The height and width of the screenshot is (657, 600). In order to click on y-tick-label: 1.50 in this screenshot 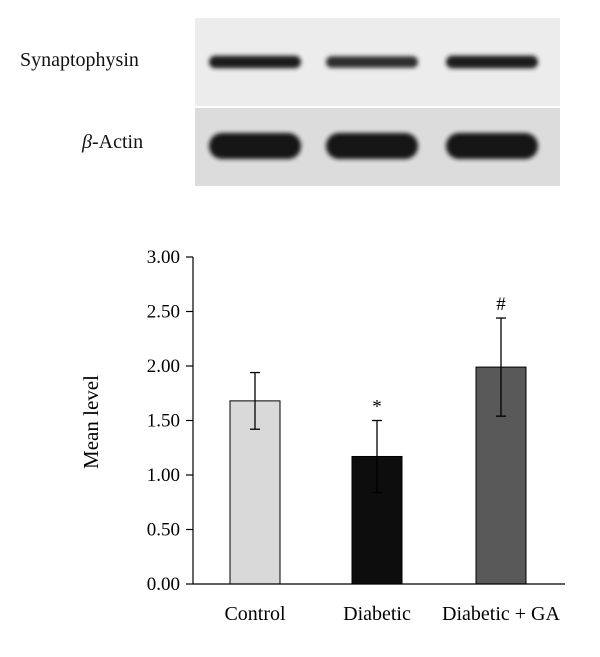, I will do `click(163, 421)`.